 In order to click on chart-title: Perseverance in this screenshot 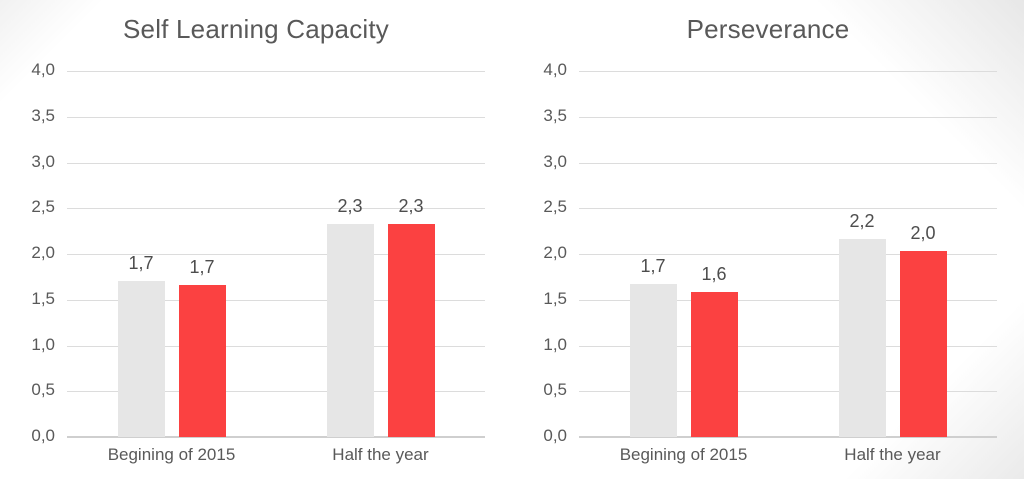, I will do `click(768, 29)`.